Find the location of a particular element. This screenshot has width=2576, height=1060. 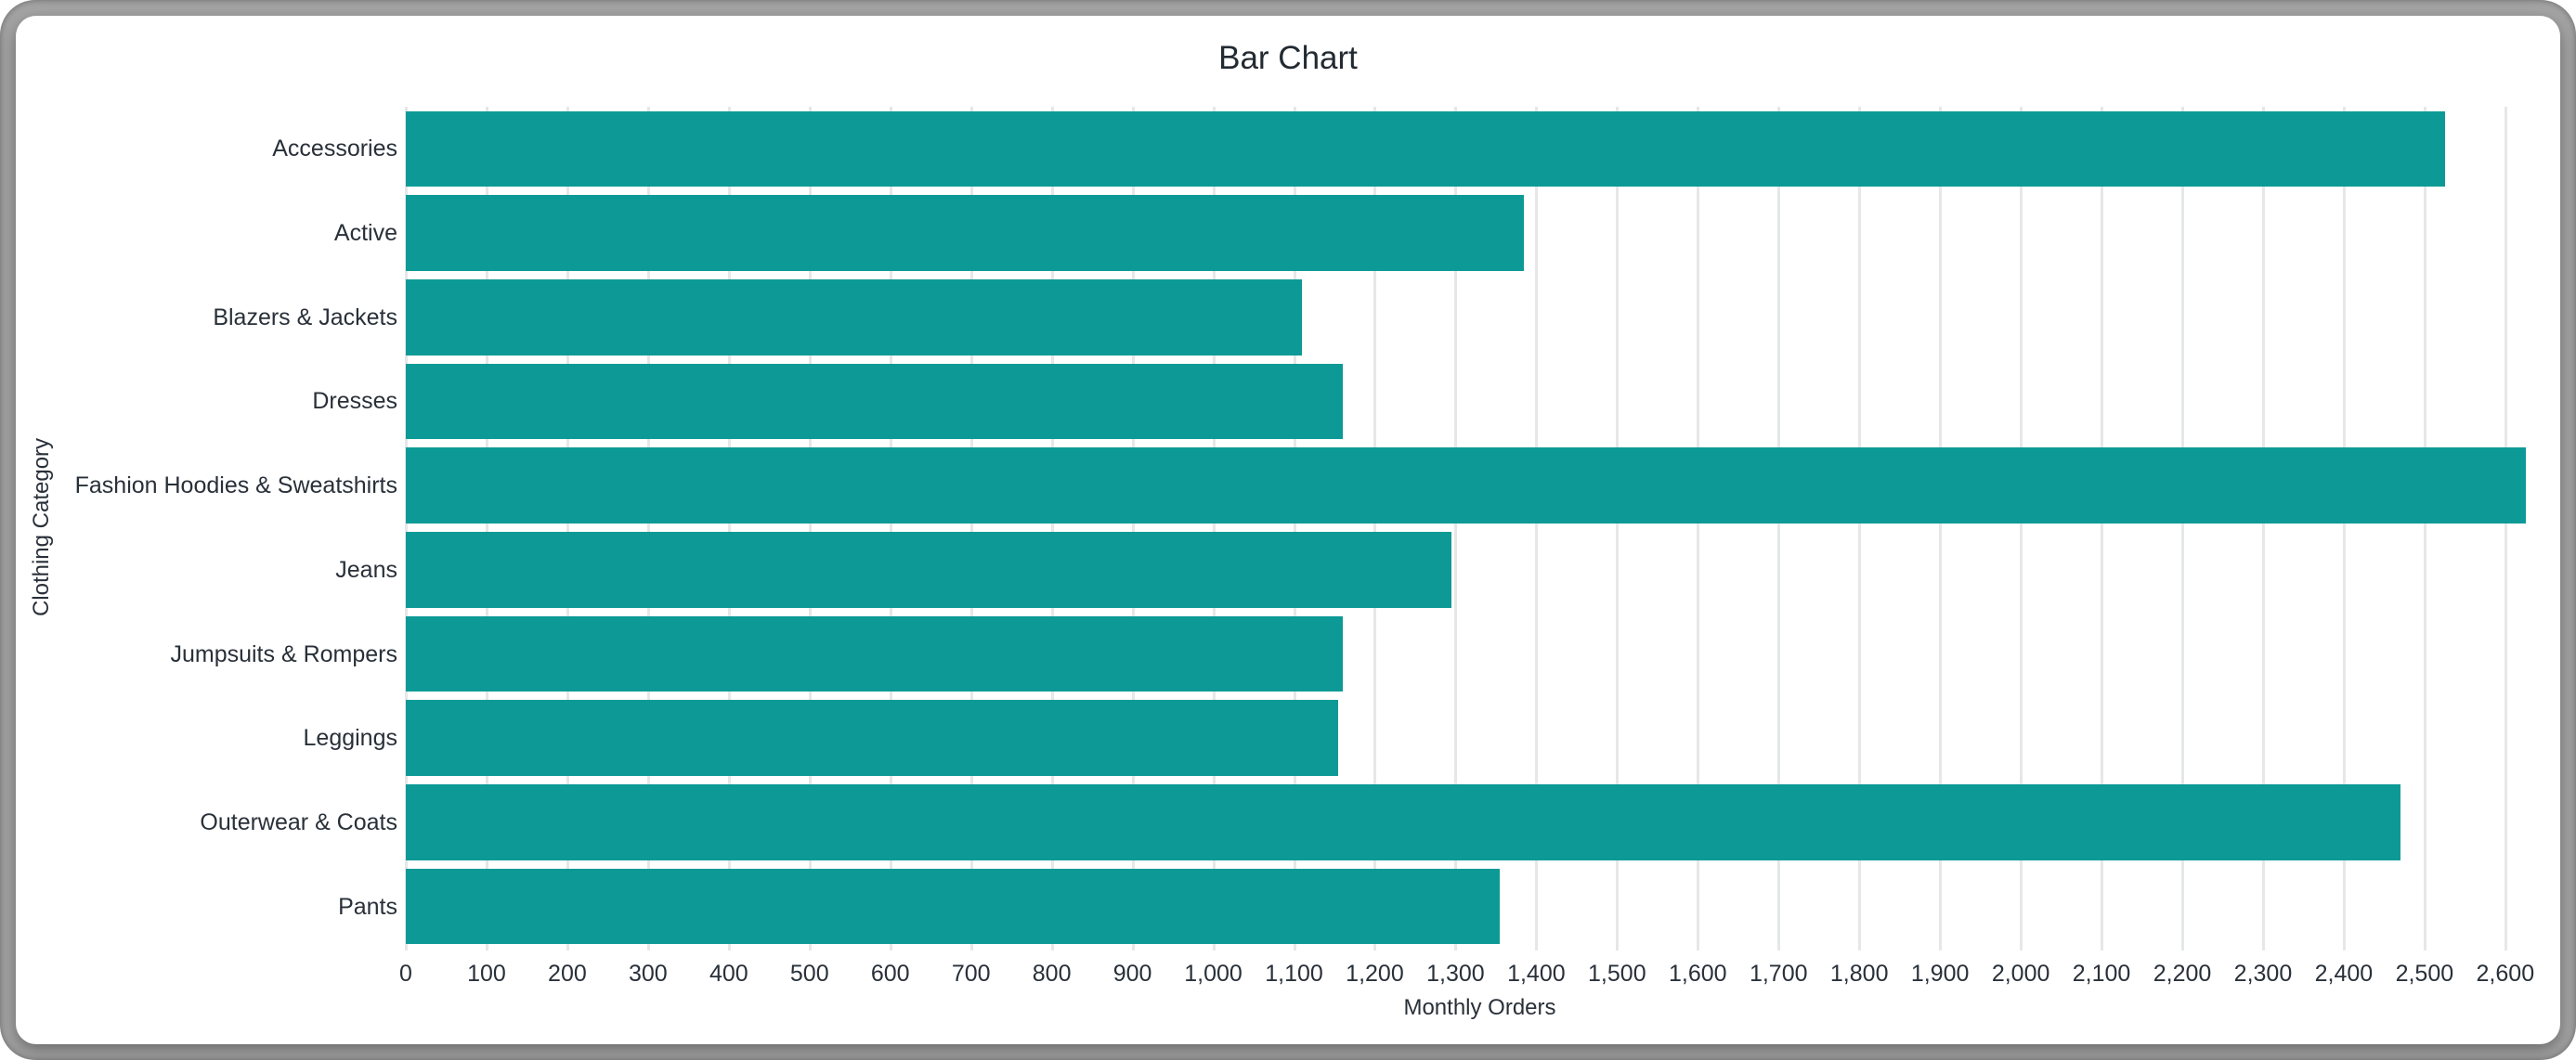

y-axis-label: Fashion Hoodies & Sweatshirts is located at coordinates (235, 486).